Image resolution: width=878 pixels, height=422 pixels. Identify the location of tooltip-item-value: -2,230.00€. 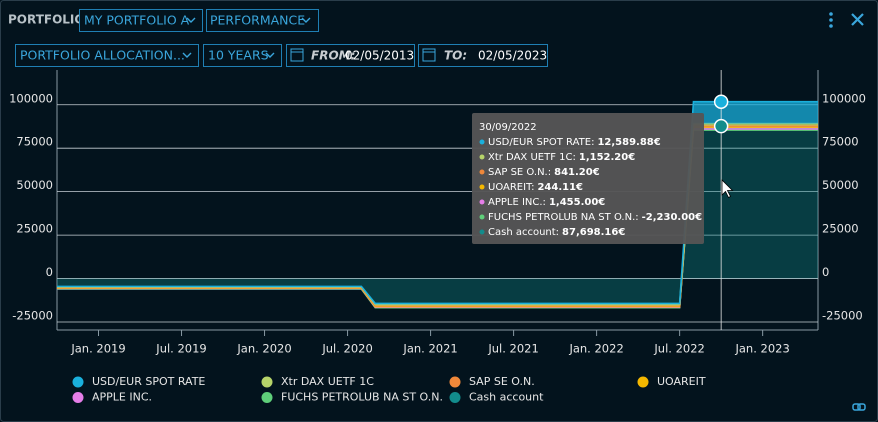
(672, 217).